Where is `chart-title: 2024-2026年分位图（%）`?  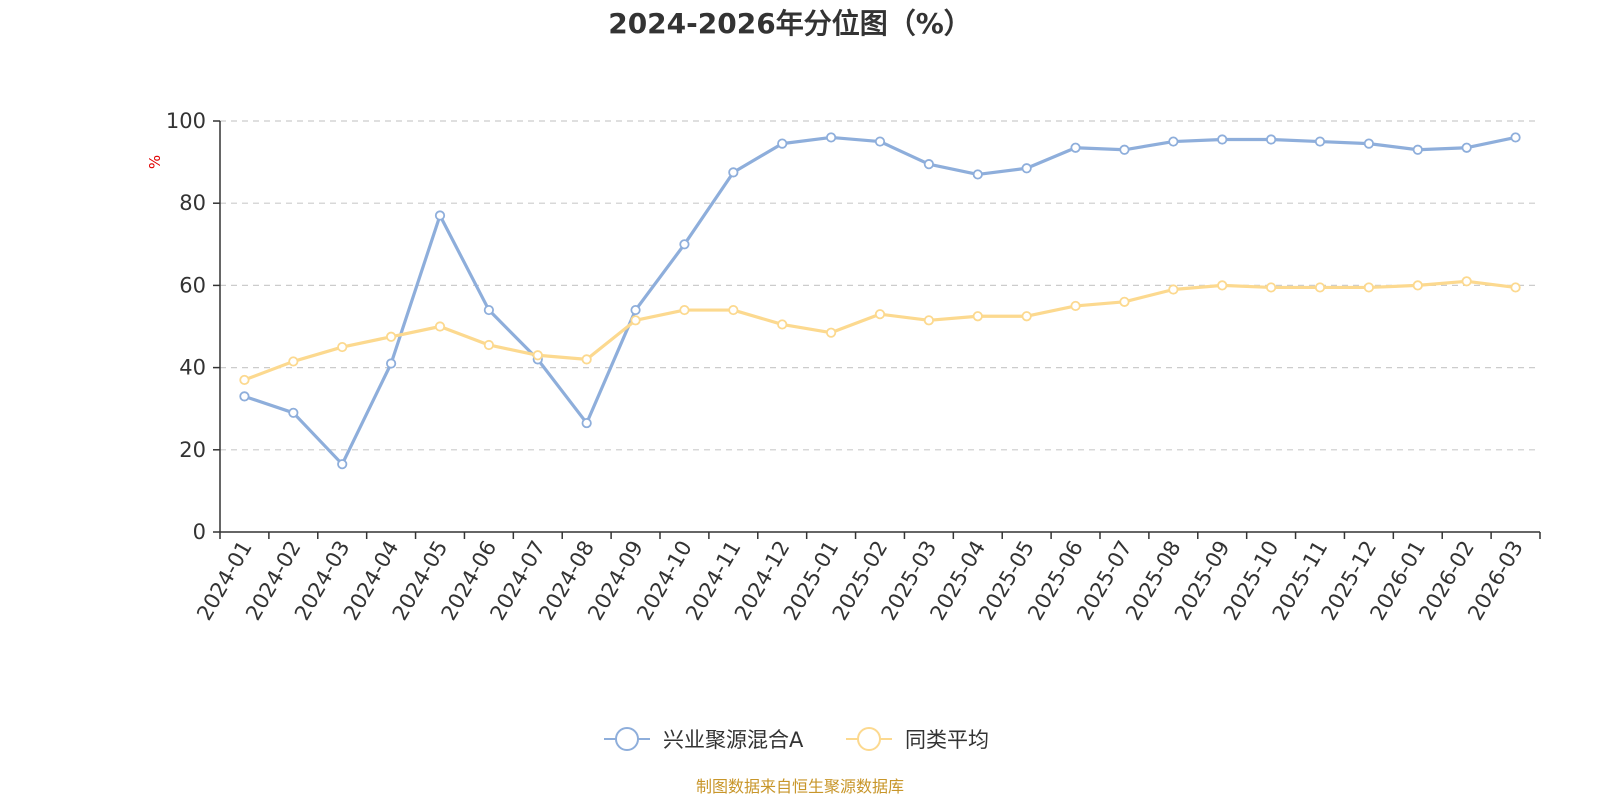
chart-title: 2024-2026年分位图（%） is located at coordinates (790, 23).